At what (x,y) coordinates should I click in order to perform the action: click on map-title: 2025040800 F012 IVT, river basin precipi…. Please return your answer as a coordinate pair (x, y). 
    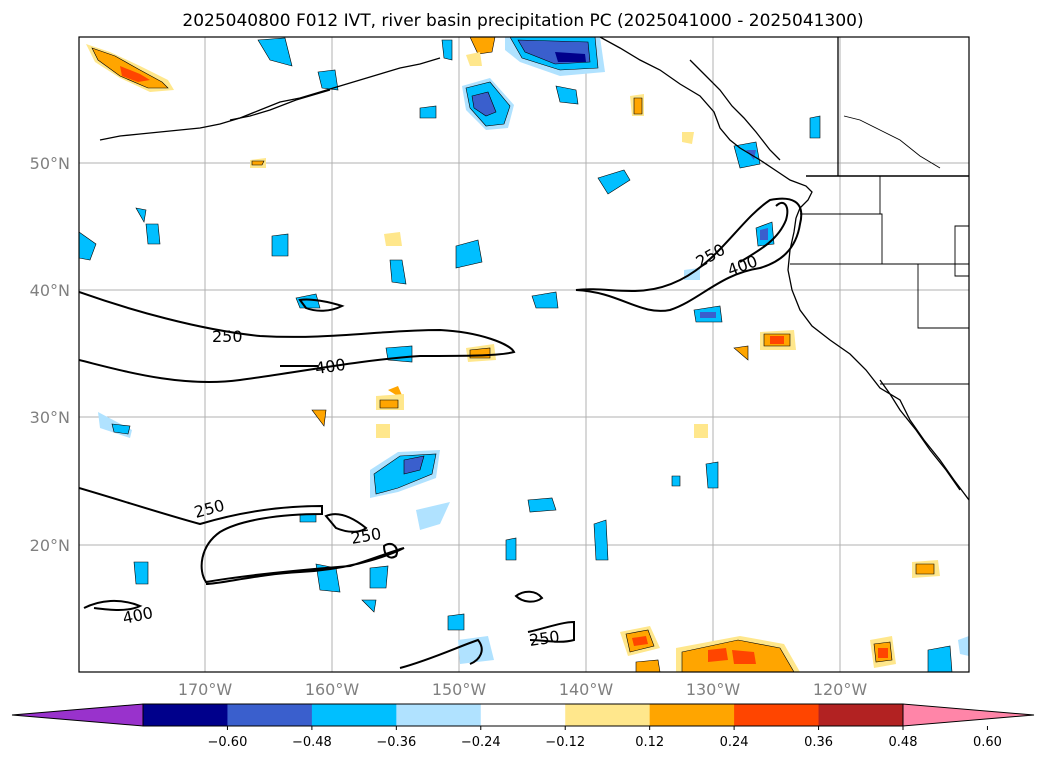
    Looking at the image, I should click on (522, 21).